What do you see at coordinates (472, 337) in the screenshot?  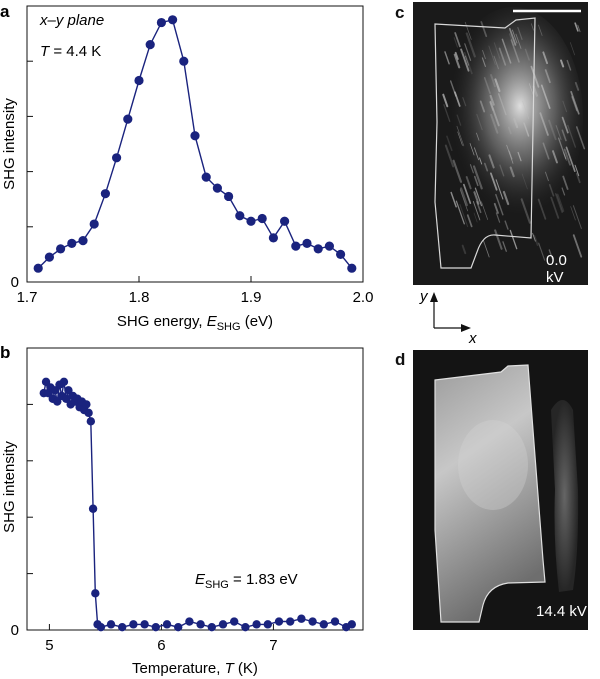 I see `x-axis-glyph-label: x` at bounding box center [472, 337].